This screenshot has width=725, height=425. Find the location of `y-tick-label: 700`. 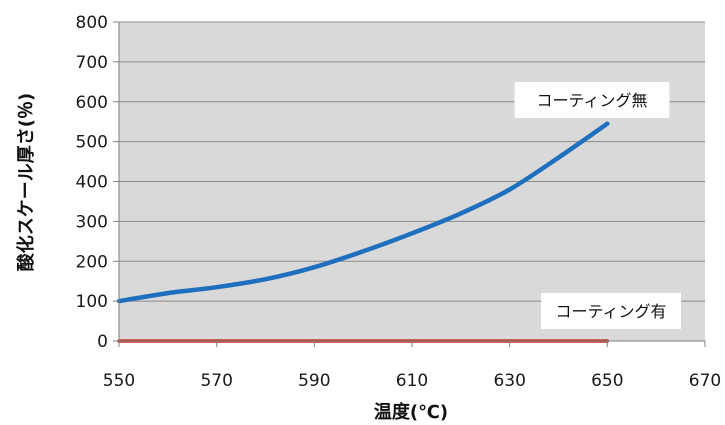

y-tick-label: 700 is located at coordinates (92, 63).